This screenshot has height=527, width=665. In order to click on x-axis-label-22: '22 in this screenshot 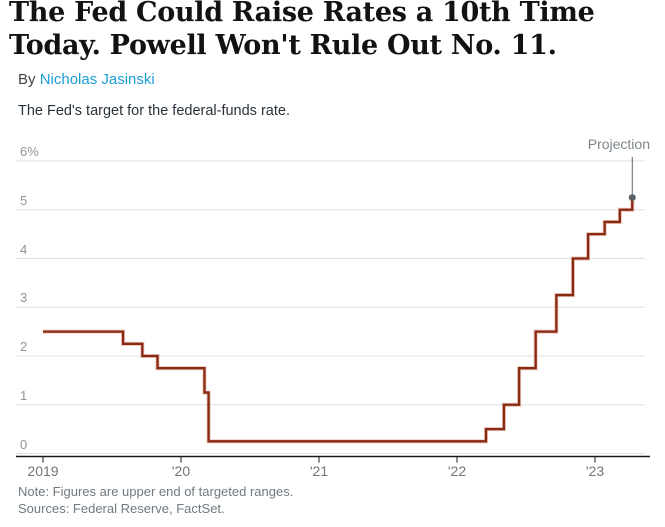, I will do `click(457, 471)`.